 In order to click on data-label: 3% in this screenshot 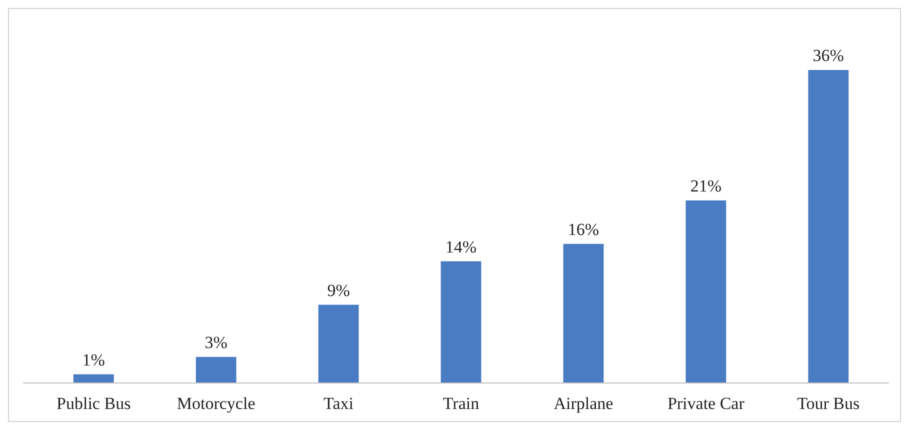, I will do `click(216, 342)`.